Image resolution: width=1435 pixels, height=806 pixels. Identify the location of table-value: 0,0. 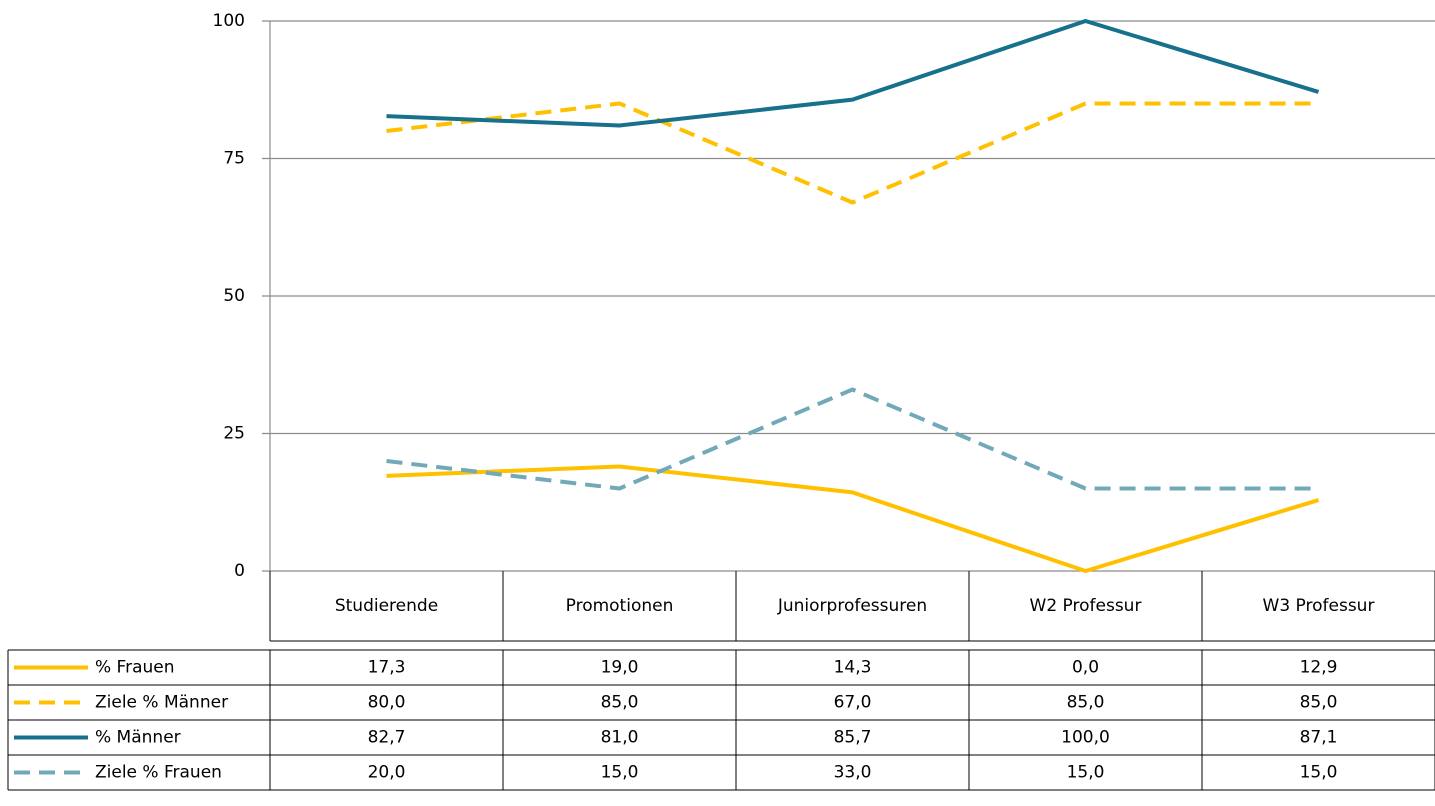
(1085, 668).